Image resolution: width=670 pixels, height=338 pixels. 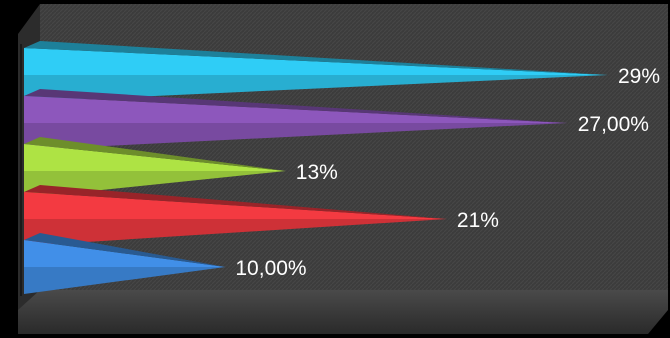 What do you see at coordinates (296, 106) in the screenshot?
I see `bar-2-top-face` at bounding box center [296, 106].